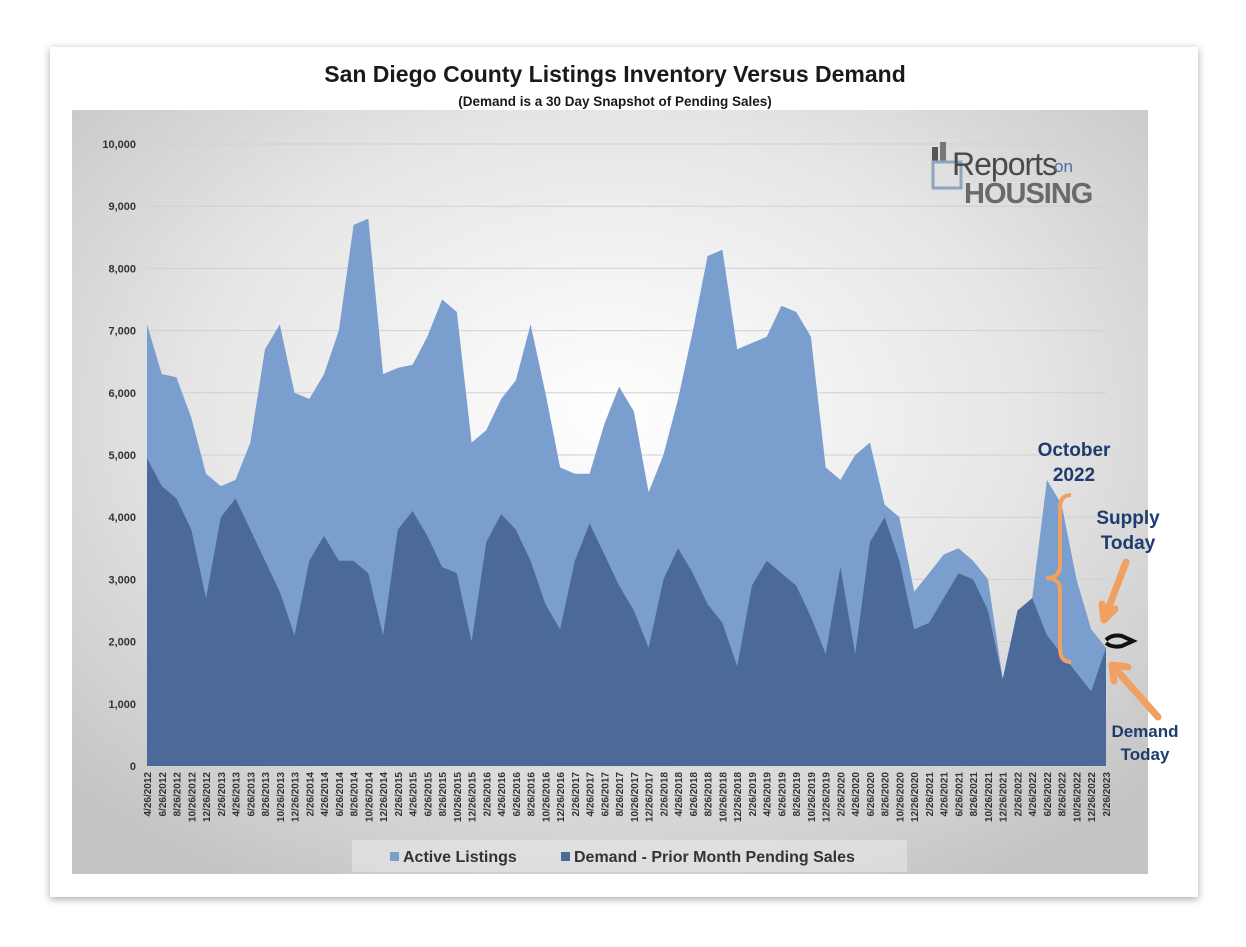 Image resolution: width=1246 pixels, height=947 pixels. What do you see at coordinates (122, 207) in the screenshot?
I see `y-tick-label: 9,000` at bounding box center [122, 207].